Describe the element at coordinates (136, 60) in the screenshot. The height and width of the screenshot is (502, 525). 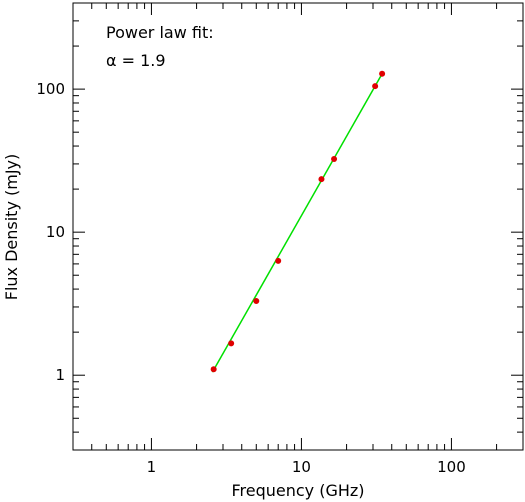
I see `annotation-alpha: α = 1.9` at that location.